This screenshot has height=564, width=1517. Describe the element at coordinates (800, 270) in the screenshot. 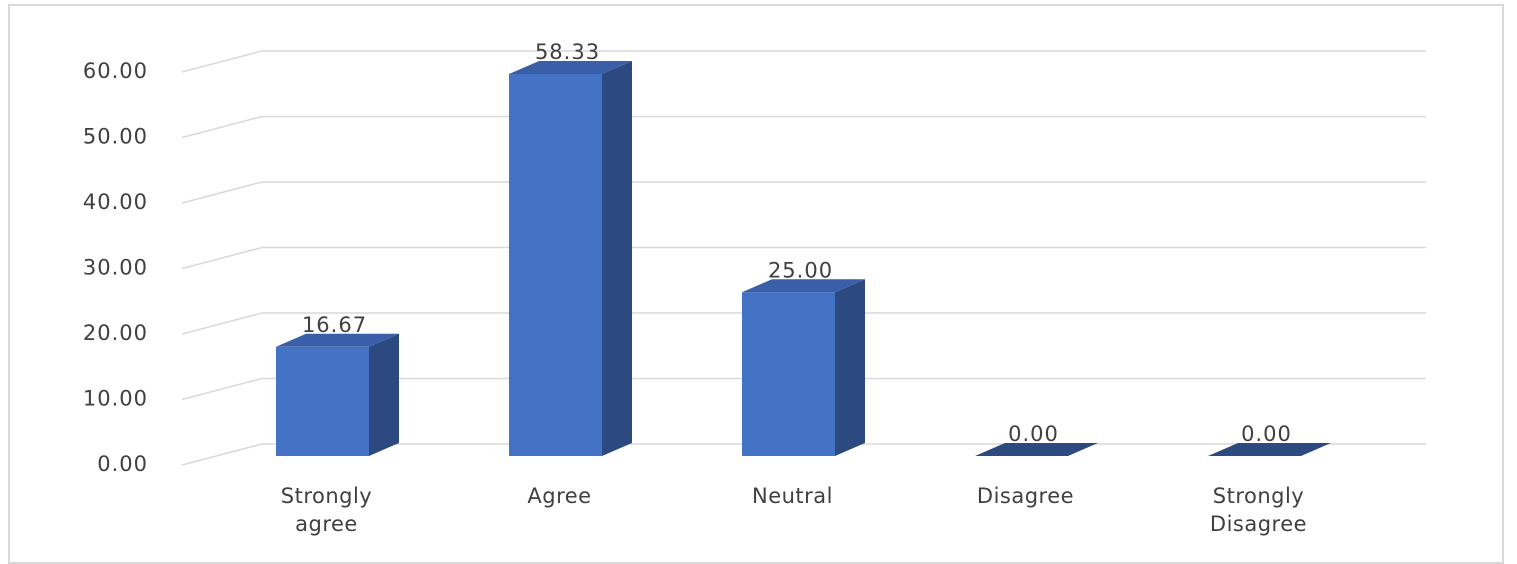

I see `data-label: 25.00` at that location.